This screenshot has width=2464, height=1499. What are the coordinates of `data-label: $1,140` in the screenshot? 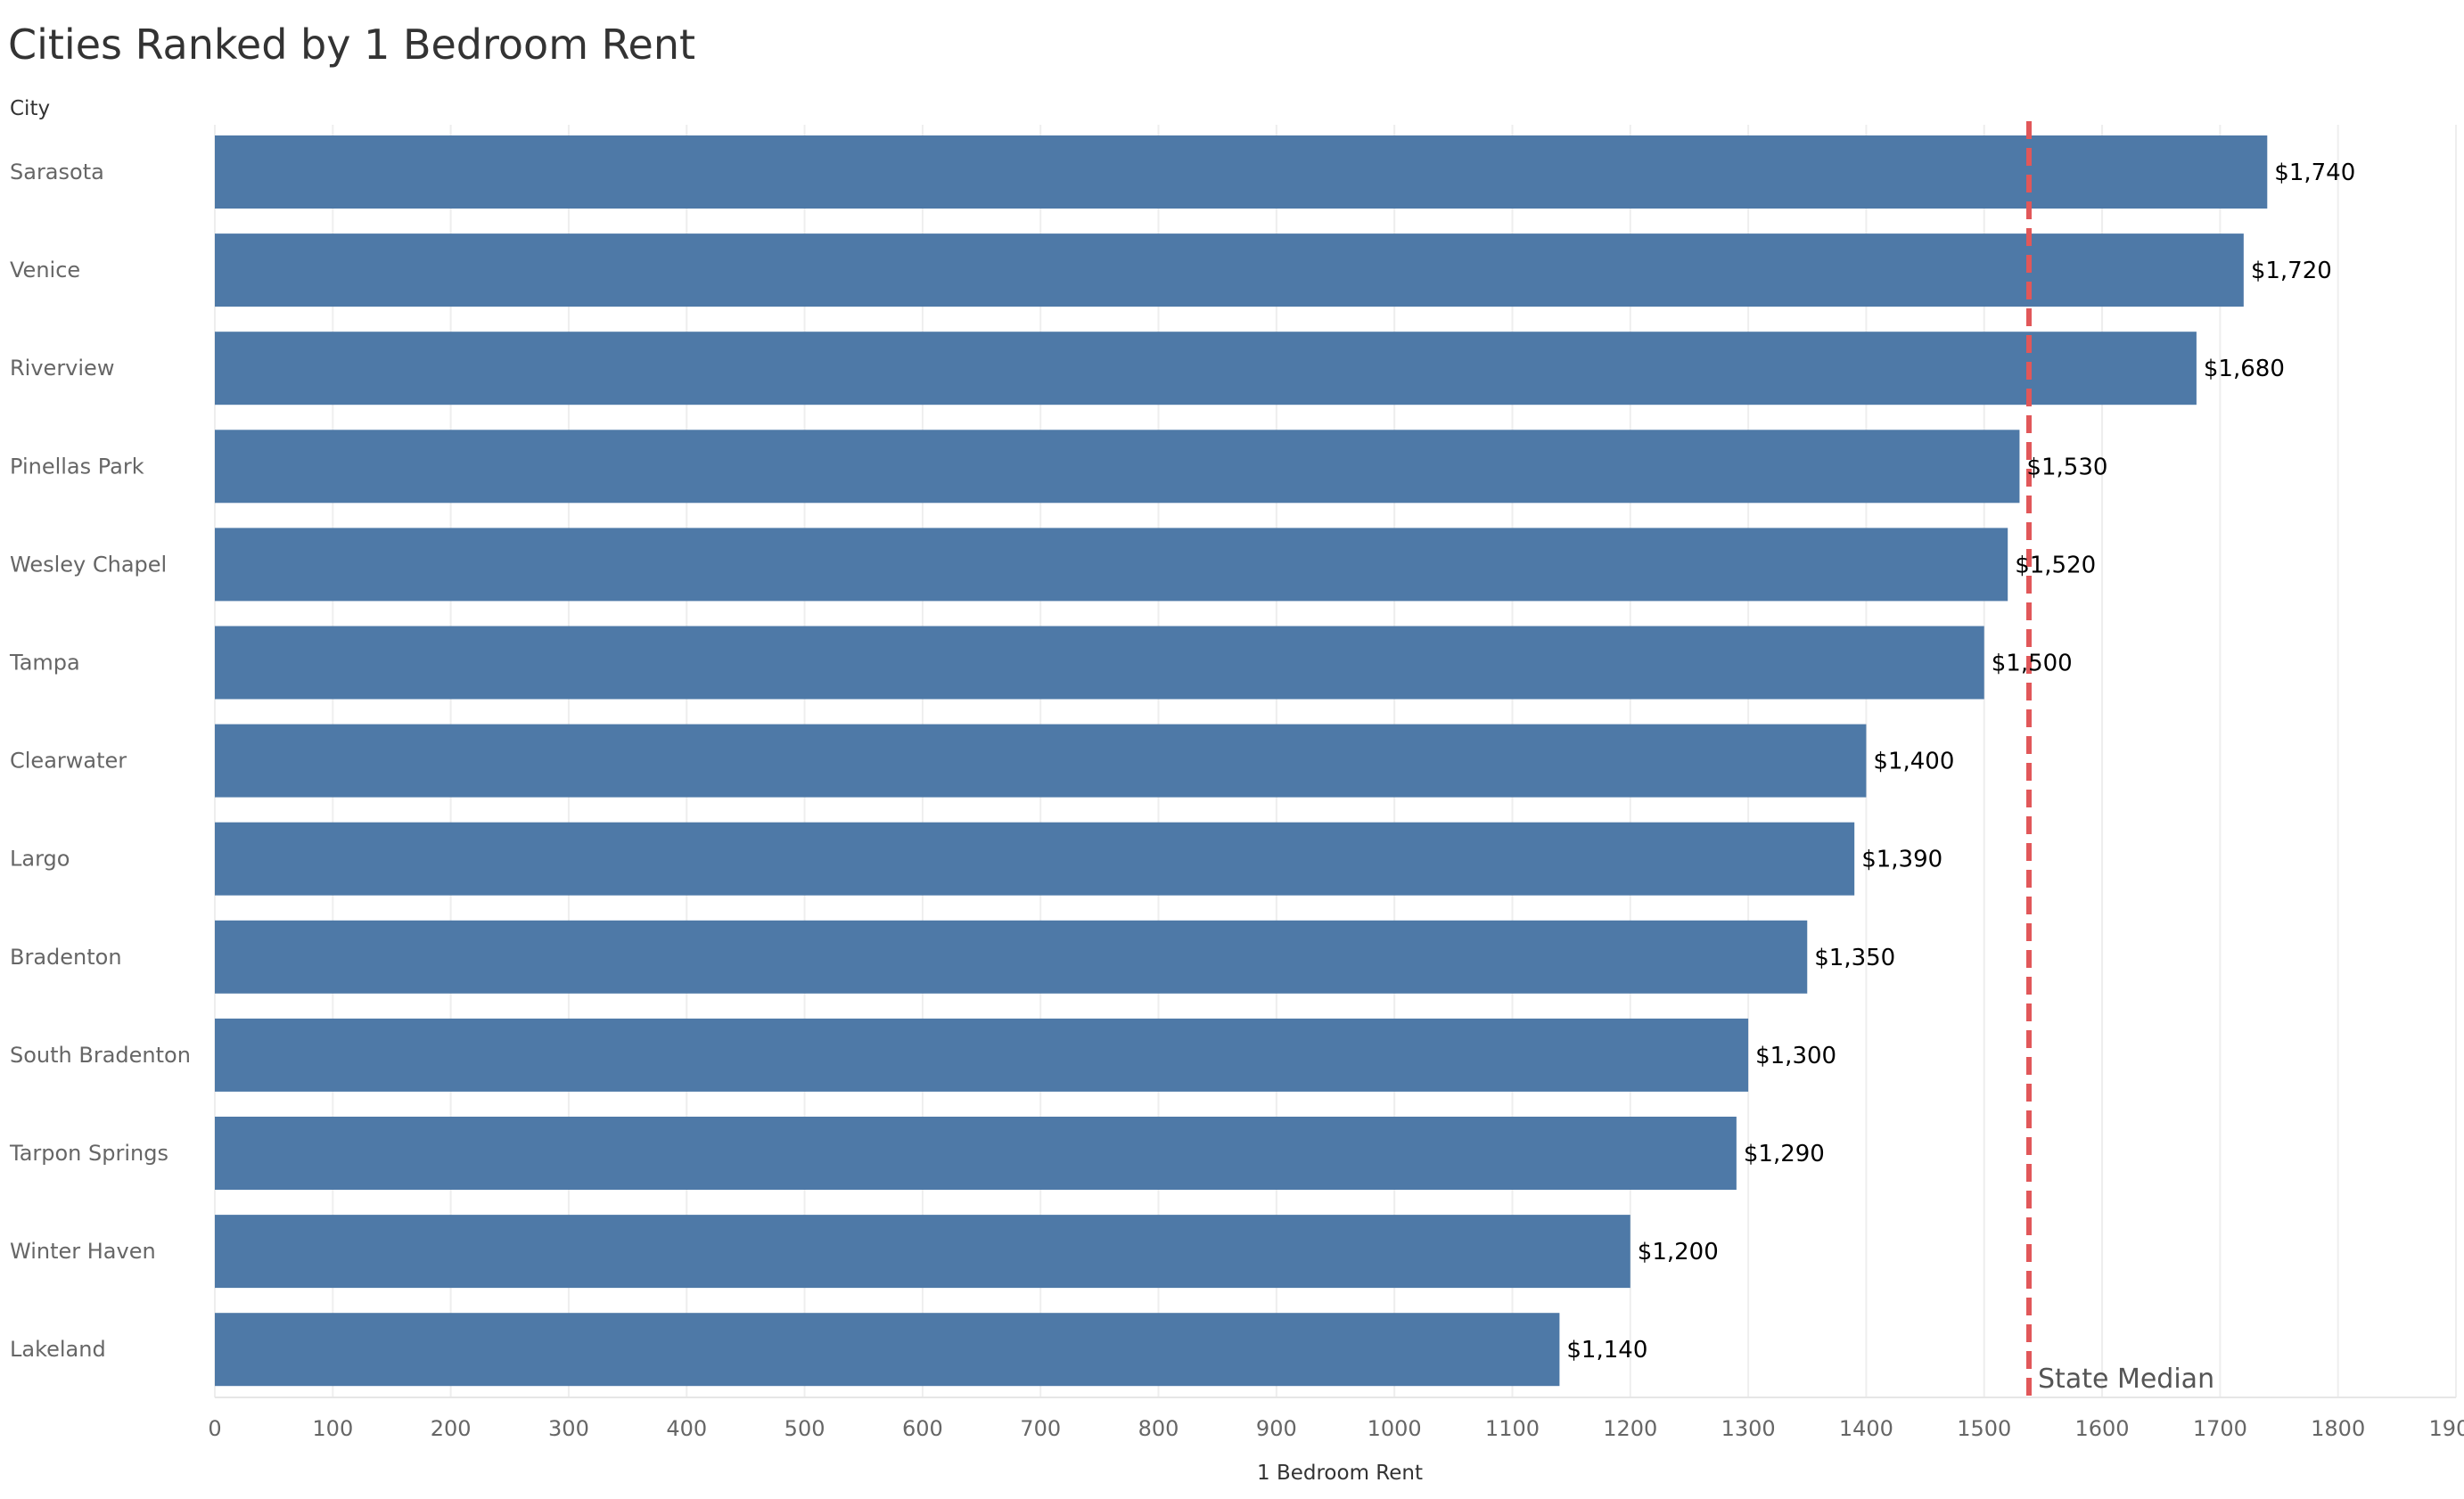 It's located at (1606, 1350).